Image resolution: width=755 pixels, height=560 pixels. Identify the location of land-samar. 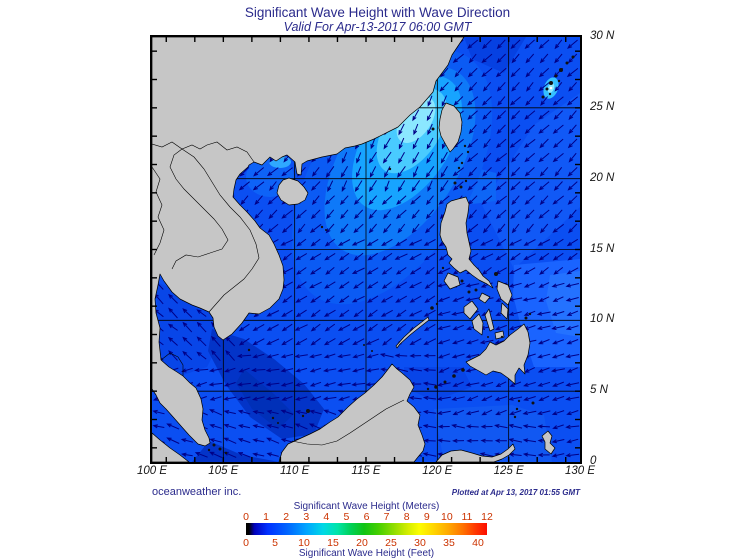
(504, 293).